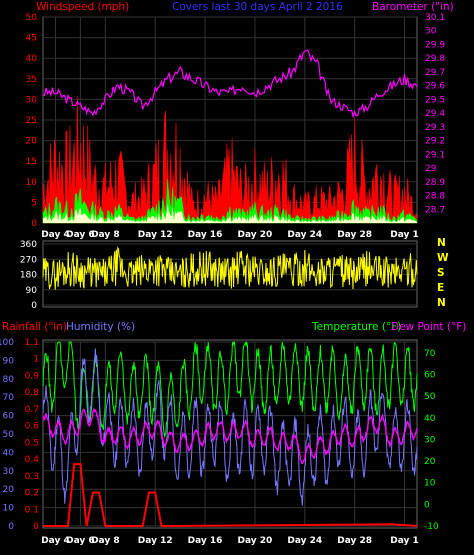  What do you see at coordinates (31, 39) in the screenshot?
I see `windspeed-tick-label: 45` at bounding box center [31, 39].